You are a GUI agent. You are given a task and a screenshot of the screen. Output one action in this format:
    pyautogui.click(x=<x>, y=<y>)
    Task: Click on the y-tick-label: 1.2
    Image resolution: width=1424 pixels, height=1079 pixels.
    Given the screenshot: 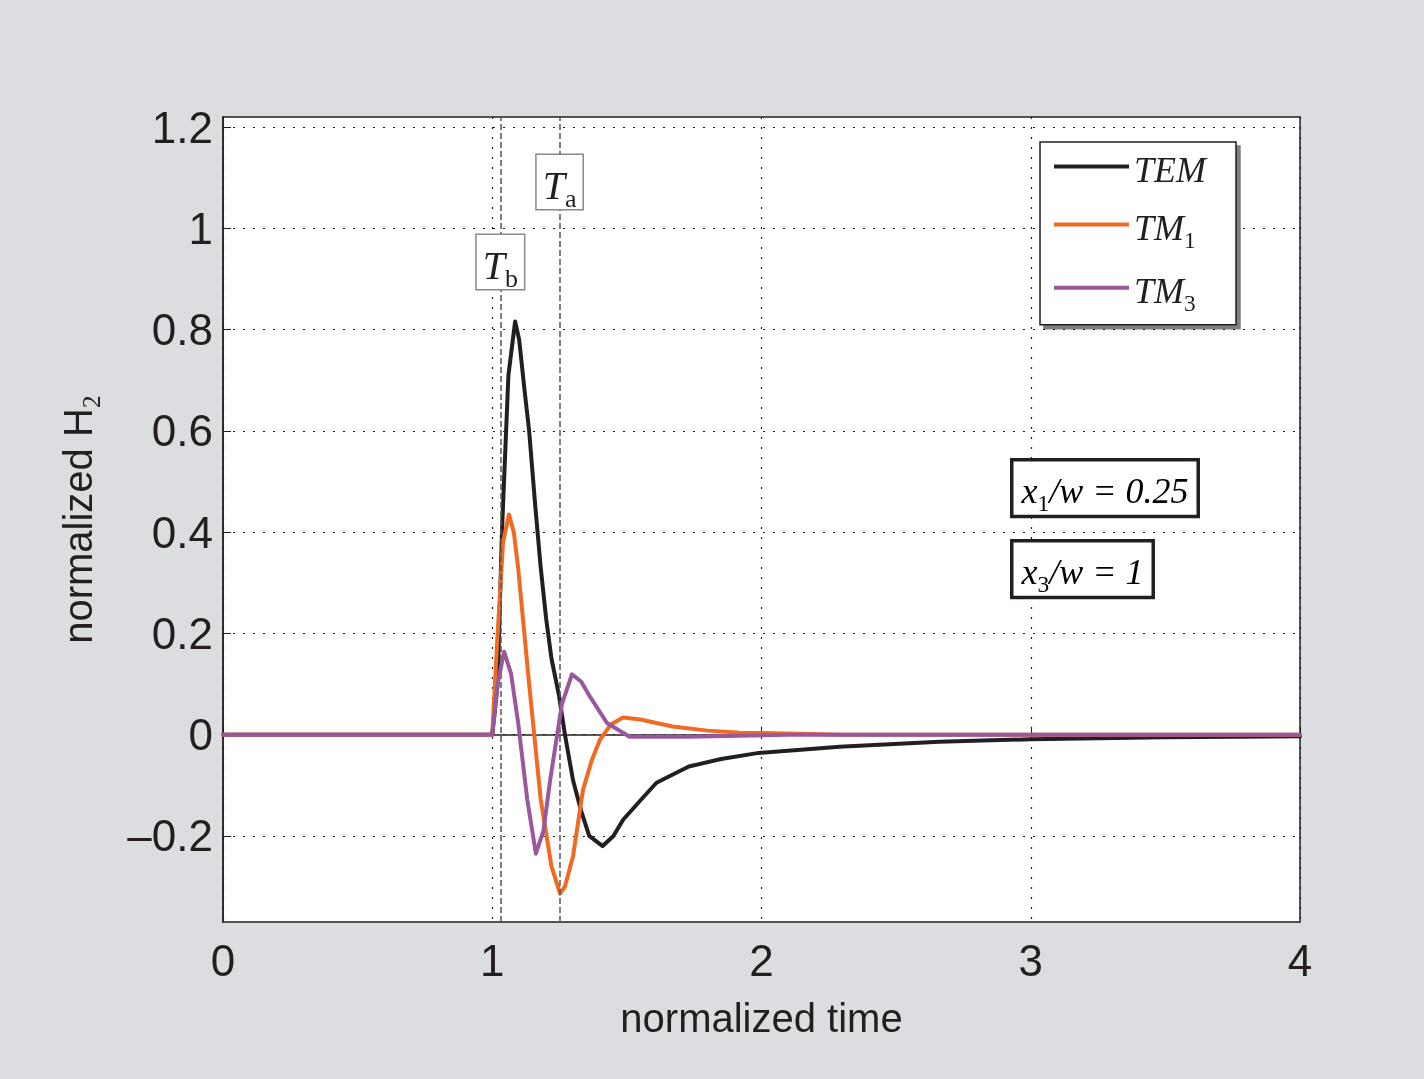 What is the action you would take?
    pyautogui.click(x=182, y=127)
    